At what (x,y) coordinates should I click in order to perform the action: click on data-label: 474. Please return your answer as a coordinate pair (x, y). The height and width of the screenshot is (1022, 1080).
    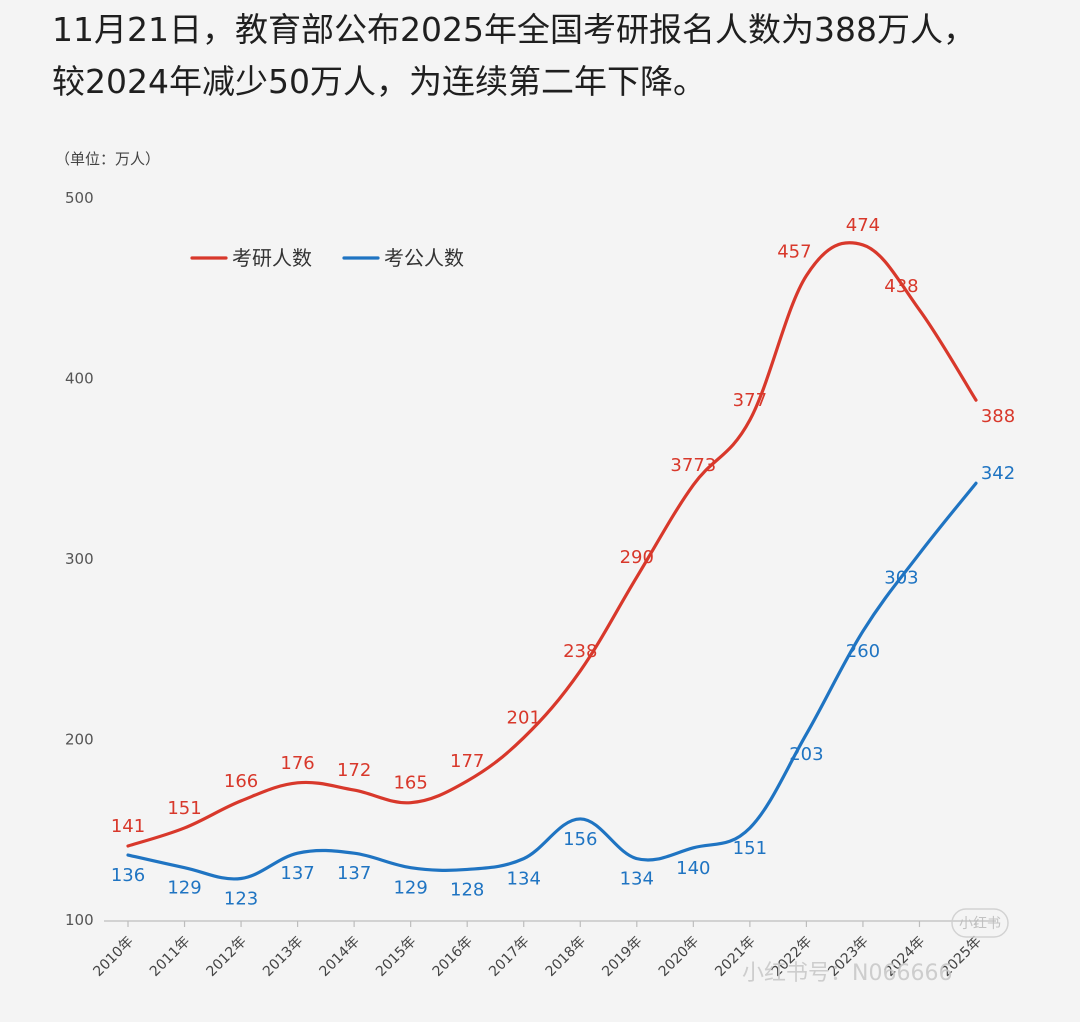
    Looking at the image, I should click on (863, 225).